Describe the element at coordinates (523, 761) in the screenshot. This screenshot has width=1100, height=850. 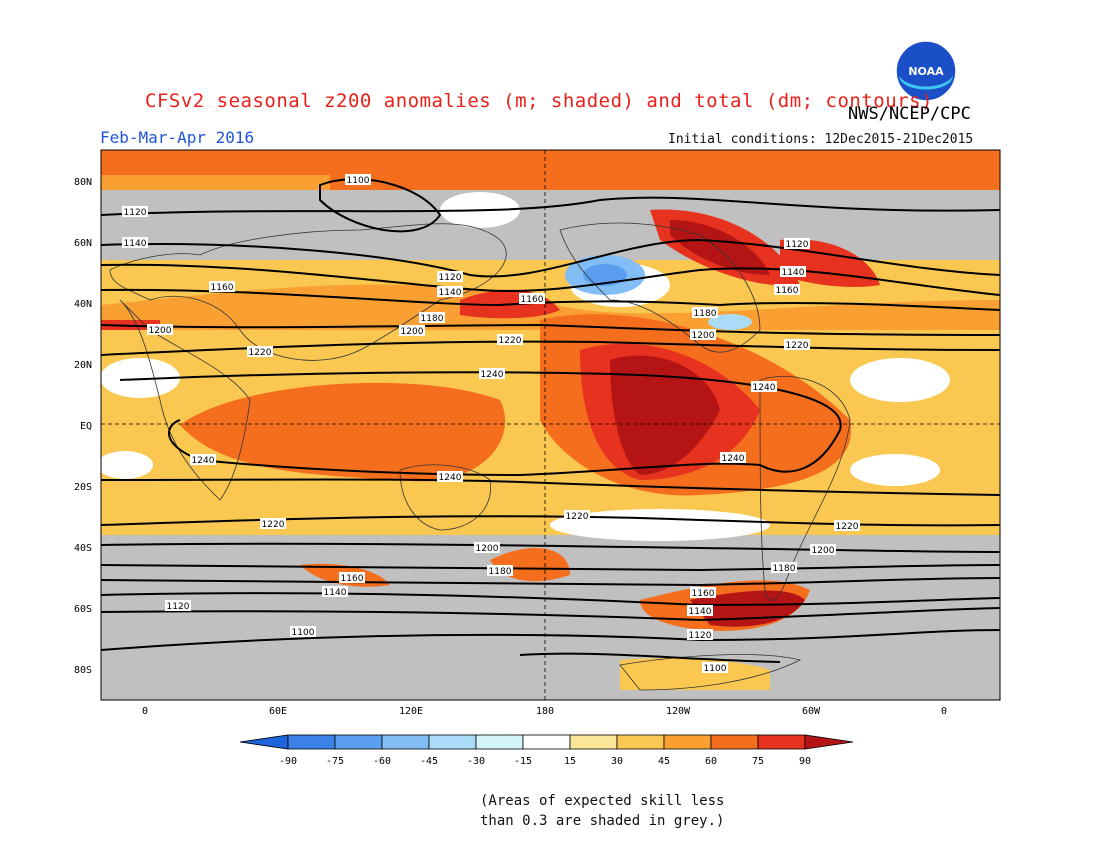
I see `colorbar-tick-label: -15` at that location.